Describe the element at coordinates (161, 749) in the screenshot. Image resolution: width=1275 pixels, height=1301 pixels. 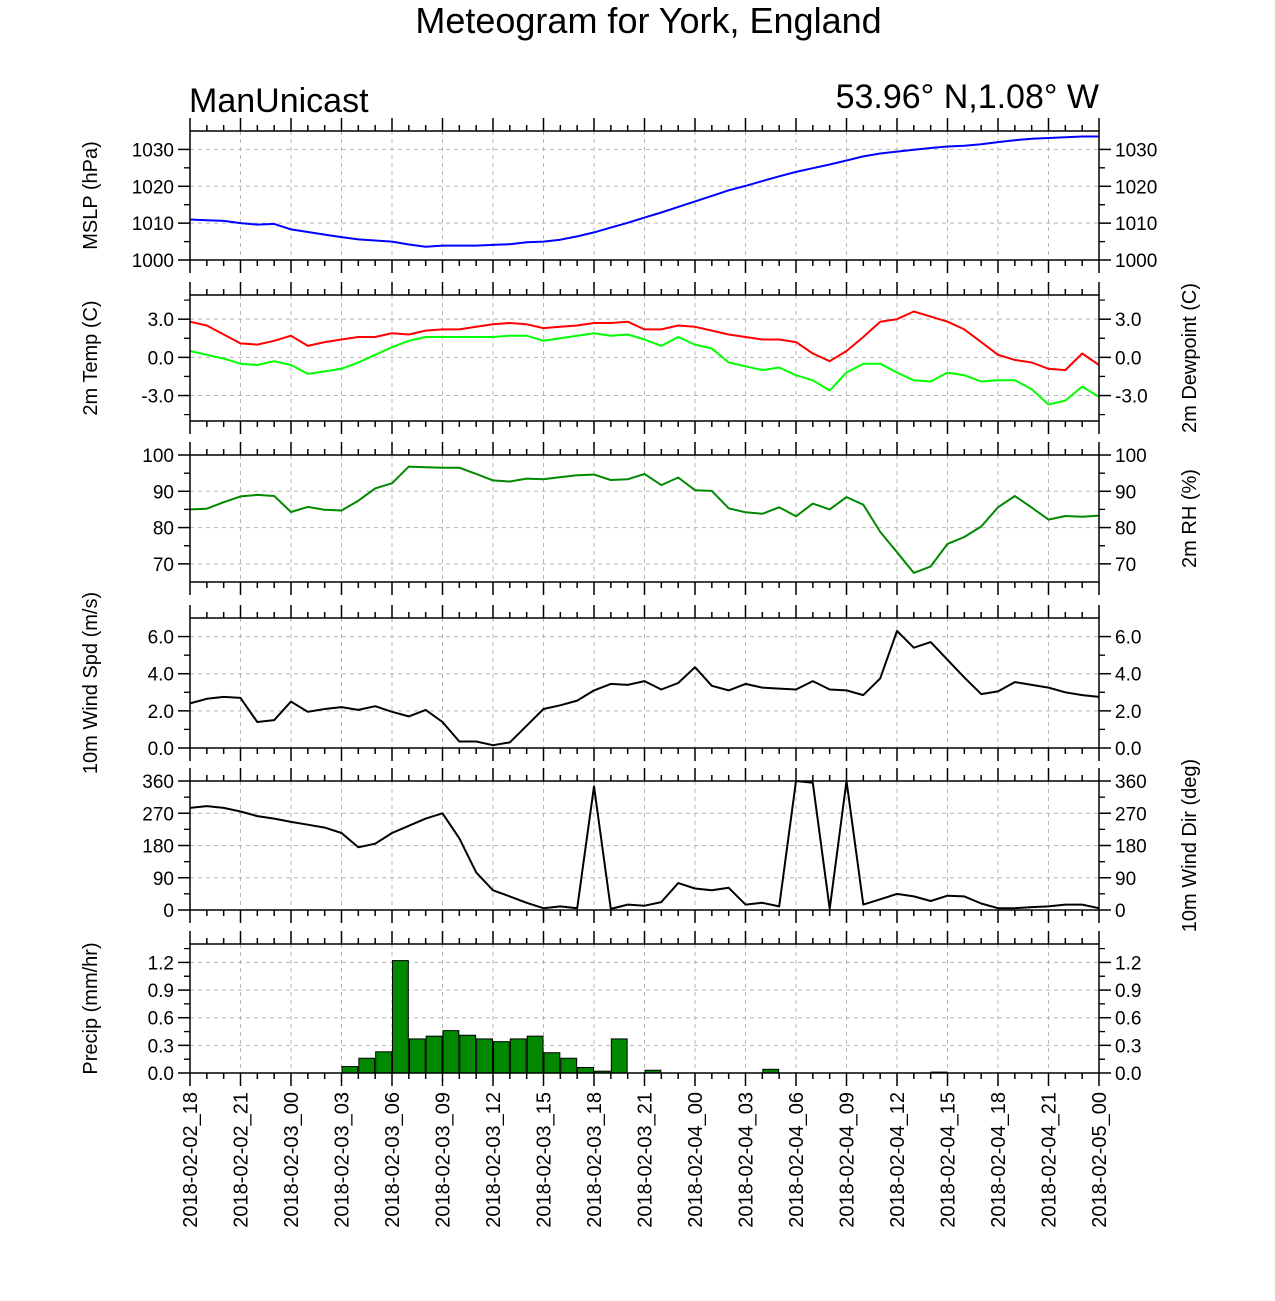
I see `wspd-y-tick-label-left: 0.0` at that location.